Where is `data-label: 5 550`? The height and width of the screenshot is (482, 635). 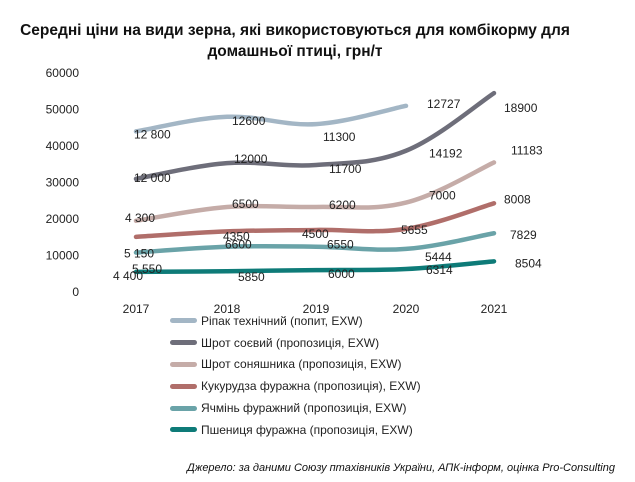 data-label: 5 550 is located at coordinates (147, 269).